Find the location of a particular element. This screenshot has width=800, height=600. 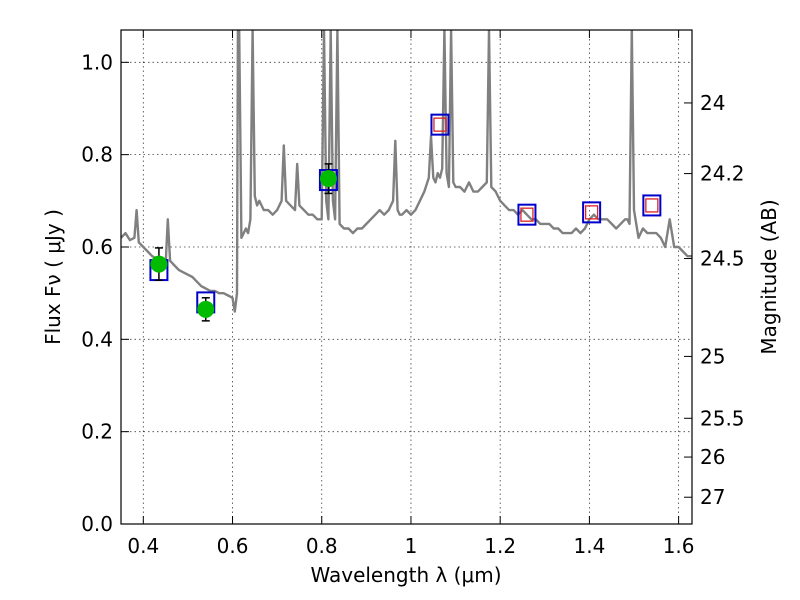

right-axis-ticks: 24 24.2 24.5 25 25.5 26 27 is located at coordinates (714, 300).